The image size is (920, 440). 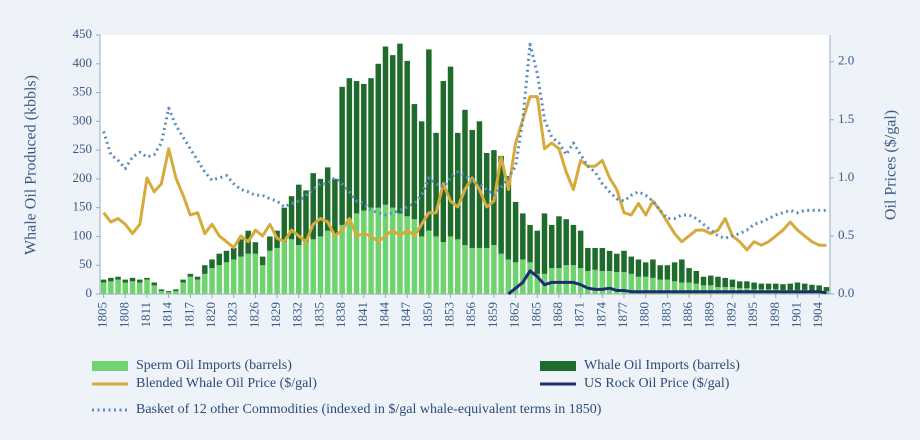 What do you see at coordinates (774, 315) in the screenshot?
I see `x-tick-label: 1898` at bounding box center [774, 315].